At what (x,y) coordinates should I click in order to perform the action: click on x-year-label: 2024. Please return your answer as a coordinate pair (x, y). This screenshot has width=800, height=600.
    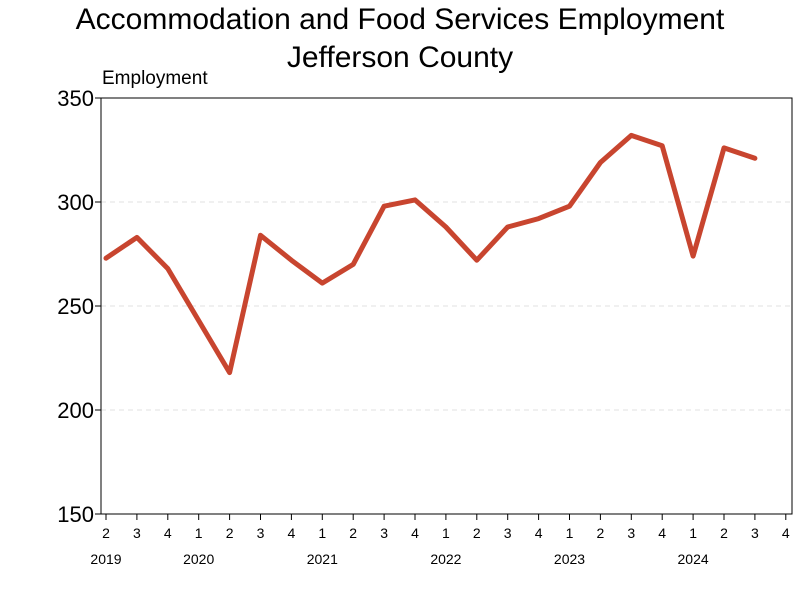
    Looking at the image, I should click on (693, 559).